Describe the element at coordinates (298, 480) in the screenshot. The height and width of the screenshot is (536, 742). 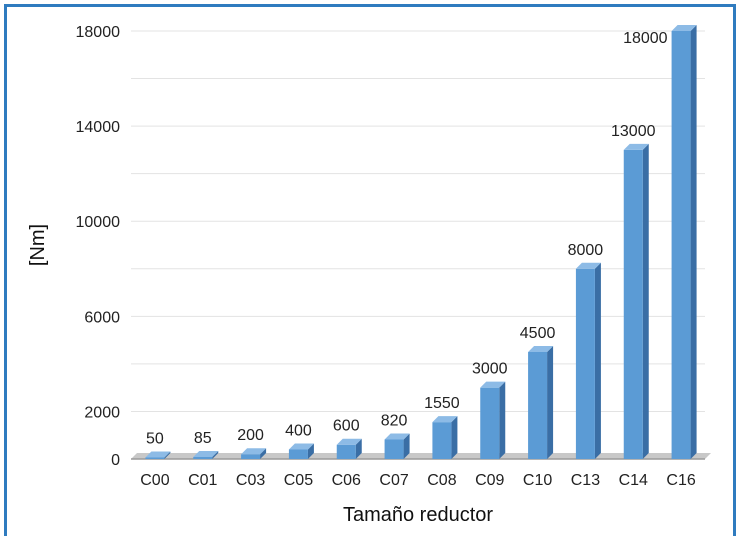
I see `x-tick-label: C05` at that location.